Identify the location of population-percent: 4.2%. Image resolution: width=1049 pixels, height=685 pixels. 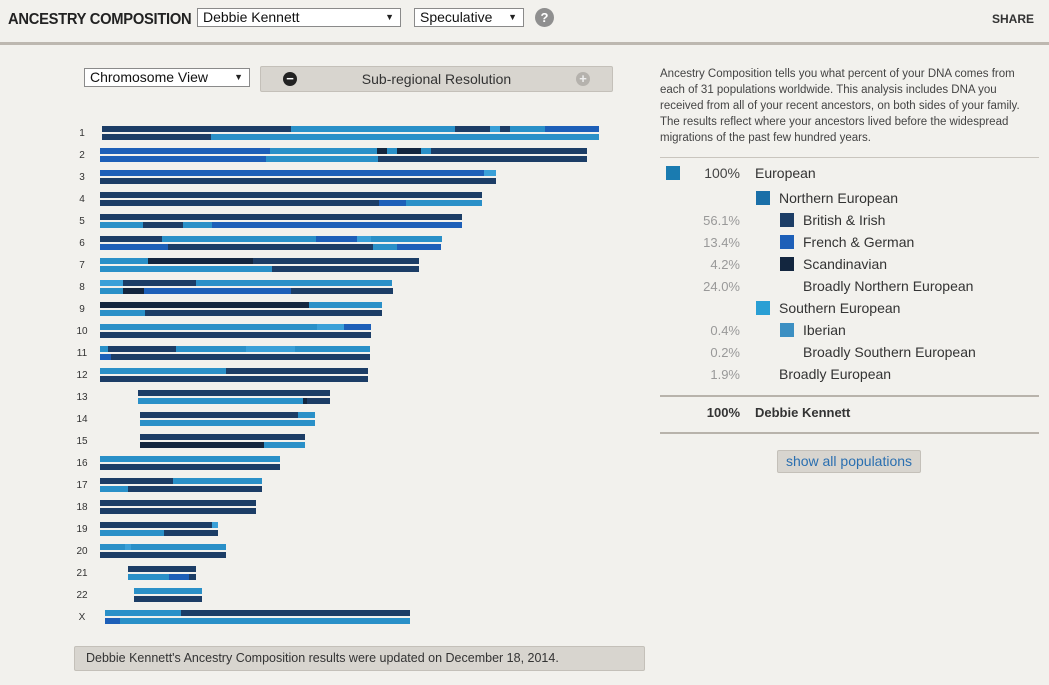
(725, 264).